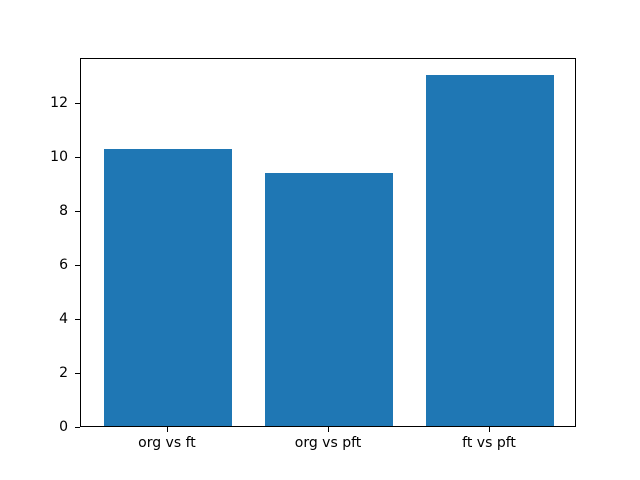 The image size is (640, 480). What do you see at coordinates (63, 427) in the screenshot?
I see `y-tick-label: 0` at bounding box center [63, 427].